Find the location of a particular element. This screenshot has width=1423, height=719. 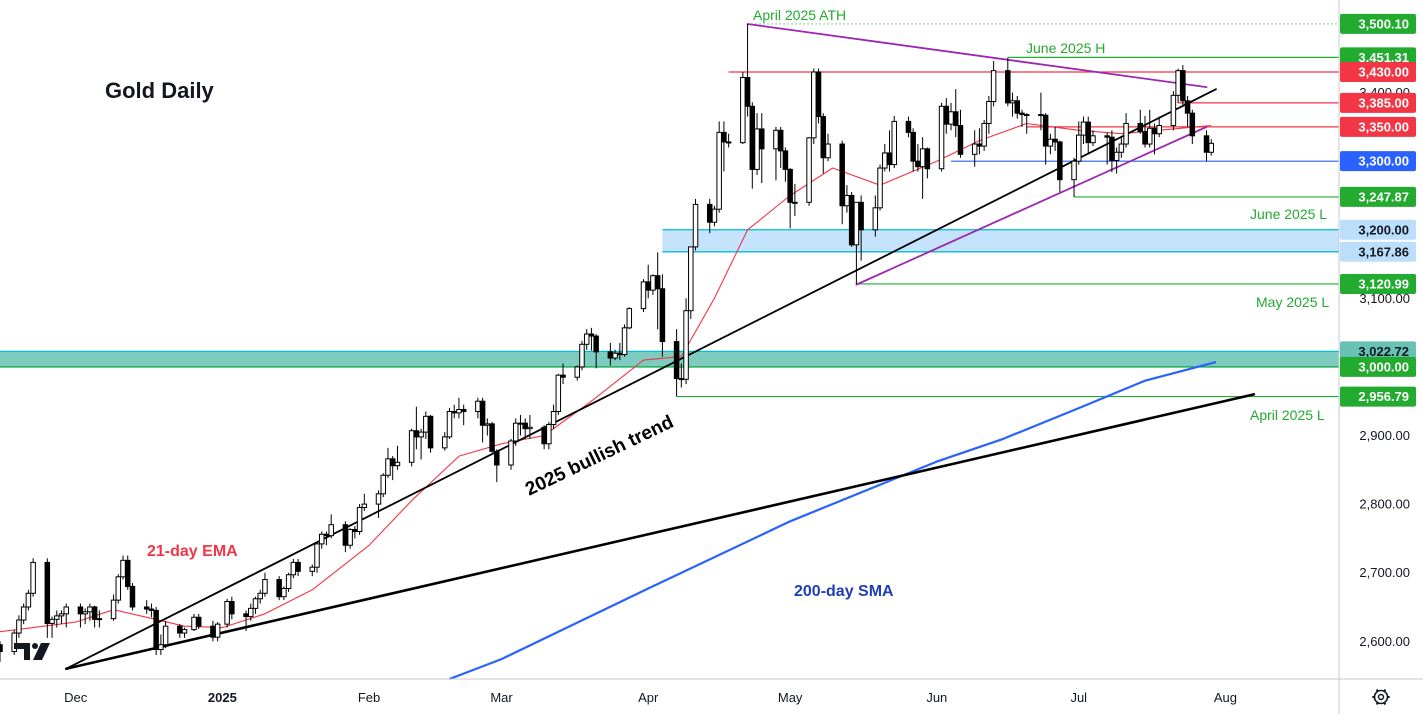

price-tag-label: 3,167.86 is located at coordinates (1383, 251).